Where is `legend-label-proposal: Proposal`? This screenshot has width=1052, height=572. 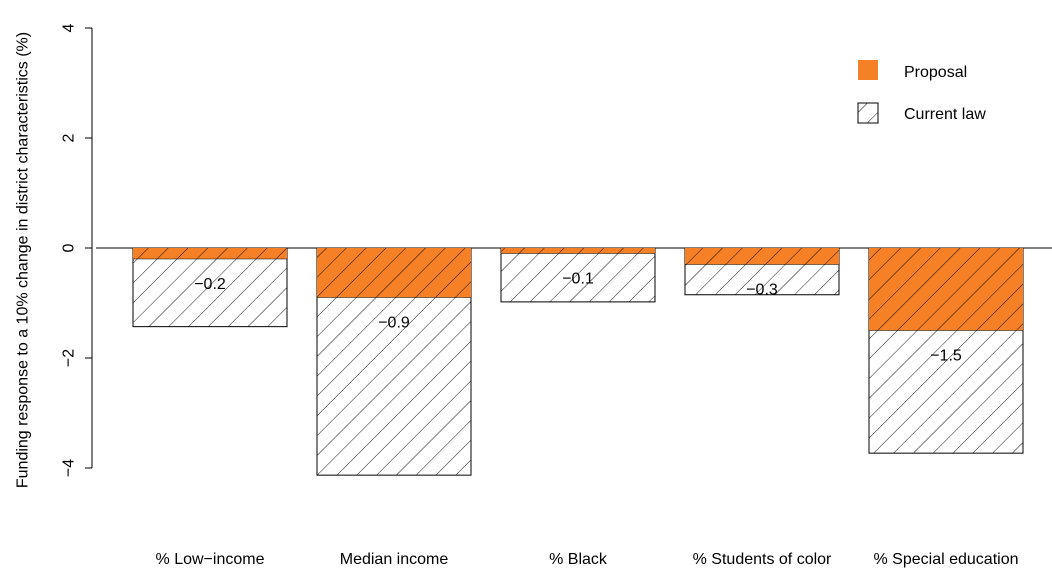 legend-label-proposal: Proposal is located at coordinates (935, 72).